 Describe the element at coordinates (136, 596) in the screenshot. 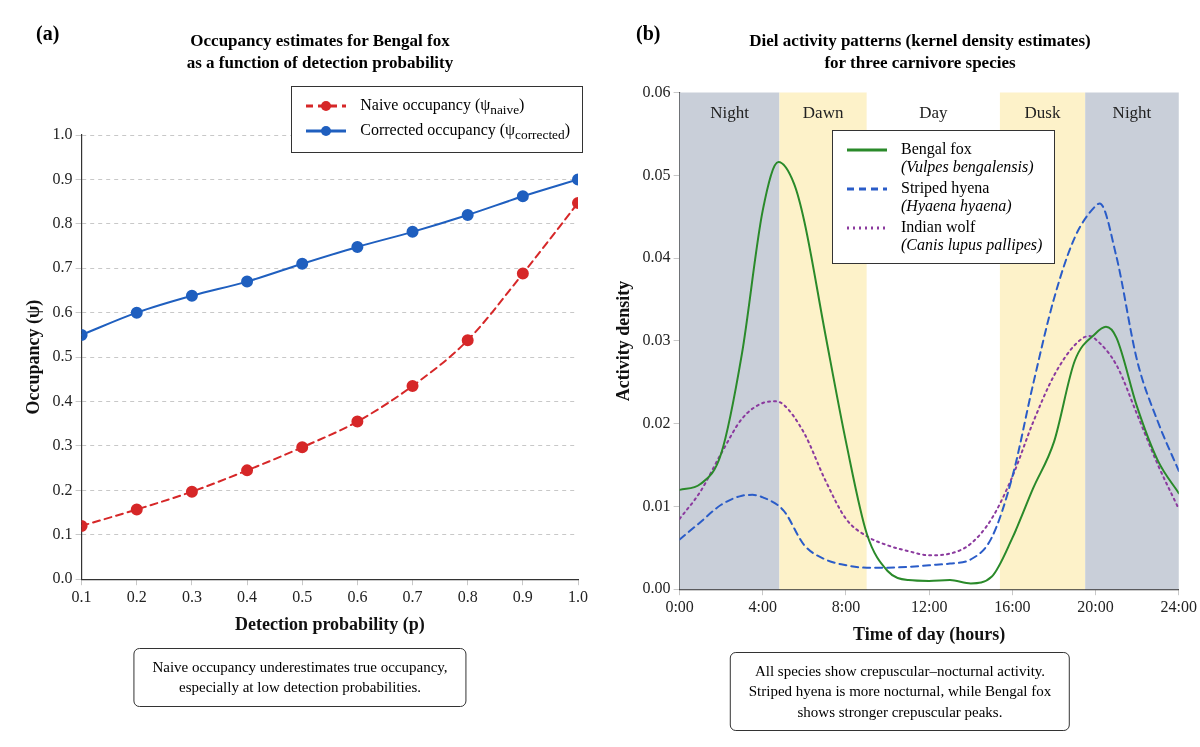

I see `x-tick-label: 0.2` at that location.